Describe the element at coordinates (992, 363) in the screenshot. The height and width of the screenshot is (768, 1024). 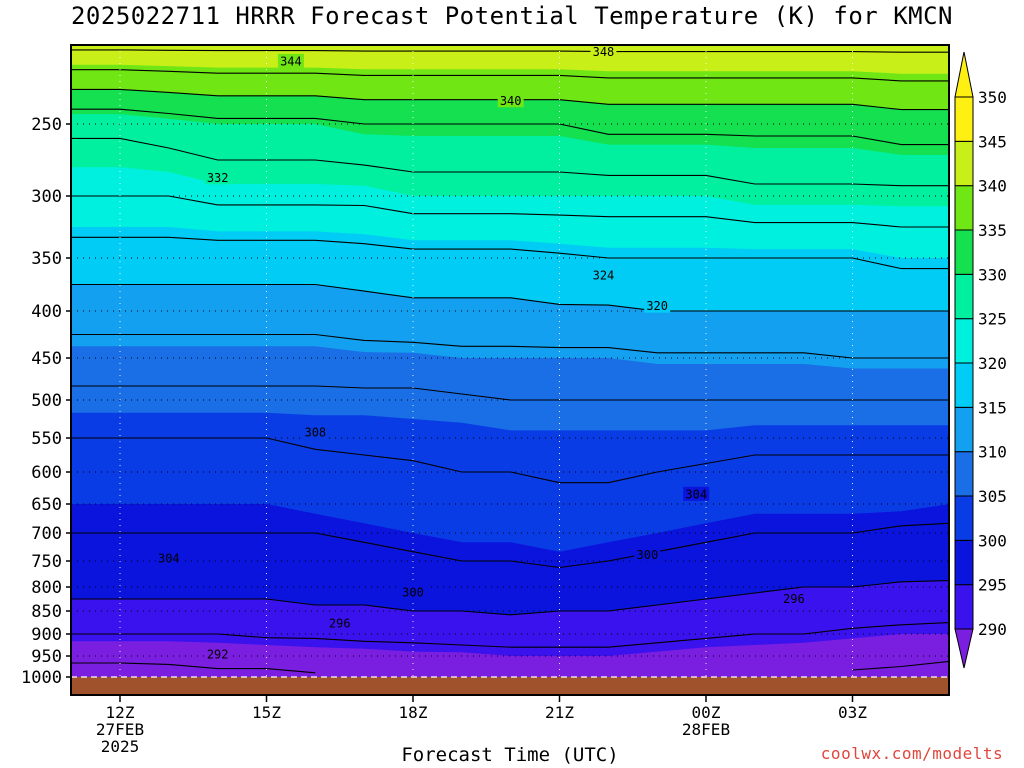
I see `colorbar-label: 320` at that location.